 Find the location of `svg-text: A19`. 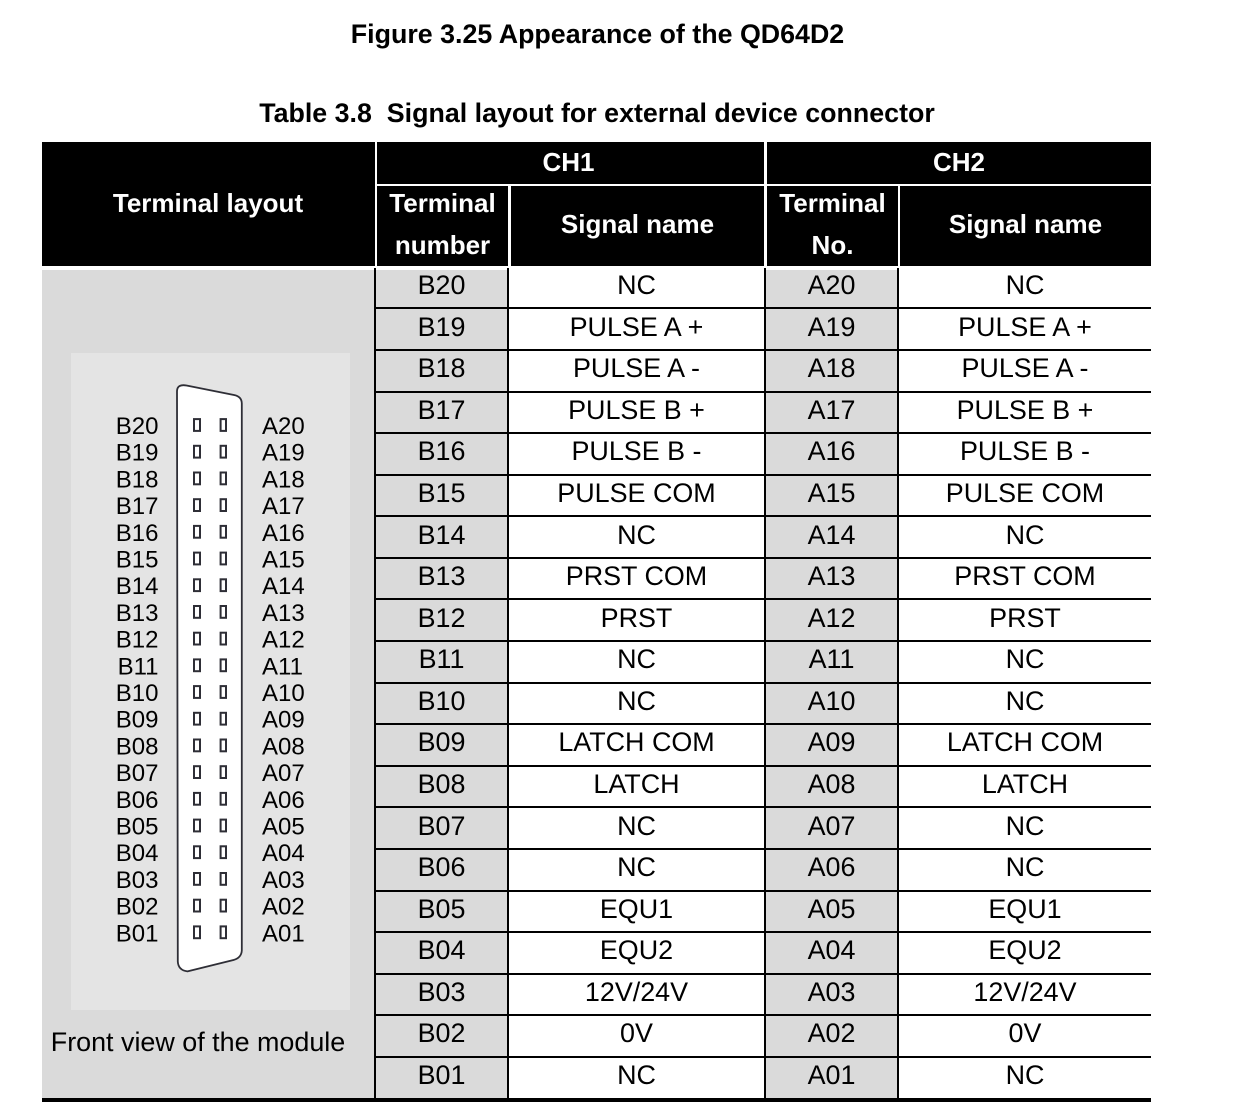

svg-text: A19 is located at coordinates (283, 453).